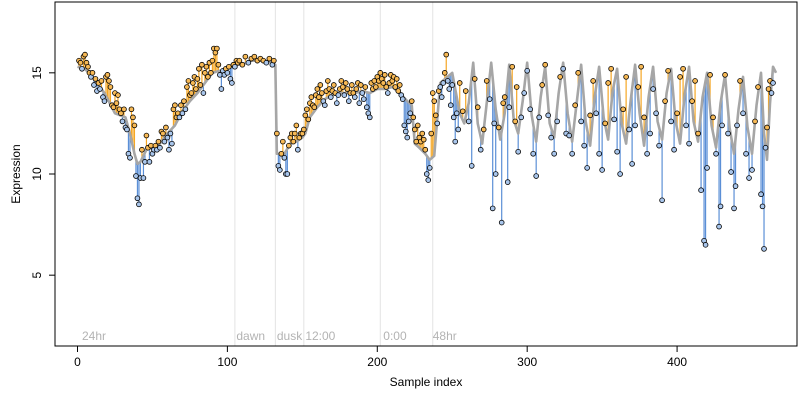 The width and height of the screenshot is (800, 405). What do you see at coordinates (426, 382) in the screenshot?
I see `x-axis-title: Sample index` at bounding box center [426, 382].